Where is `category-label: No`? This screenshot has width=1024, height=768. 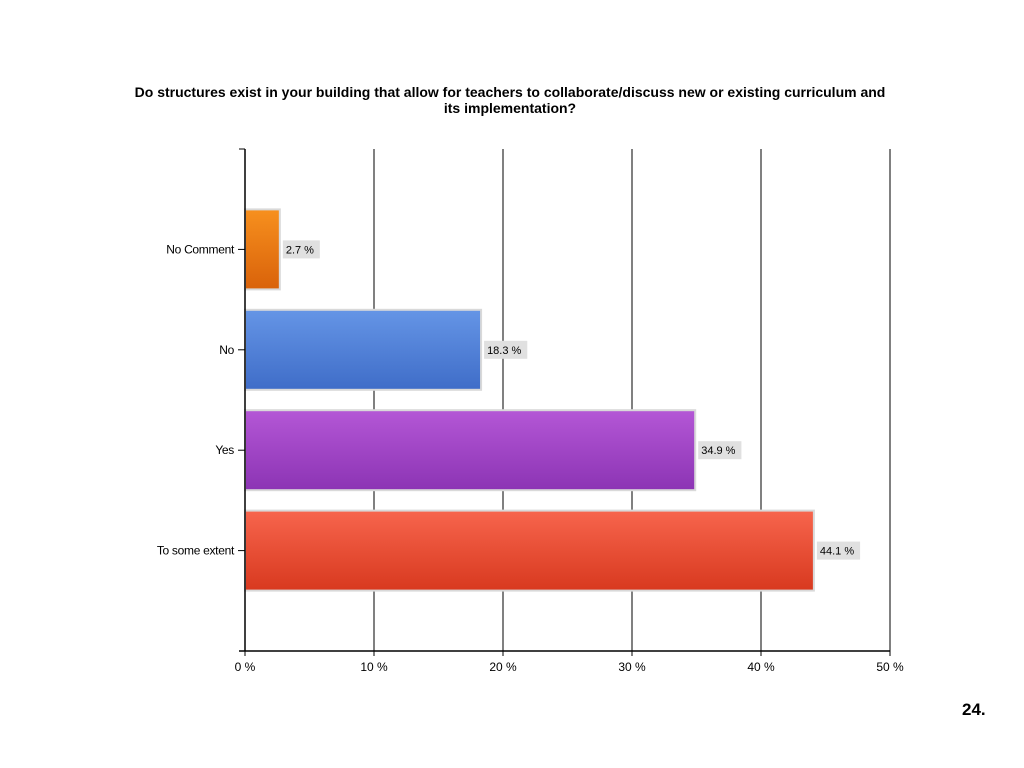 category-label: No is located at coordinates (226, 350).